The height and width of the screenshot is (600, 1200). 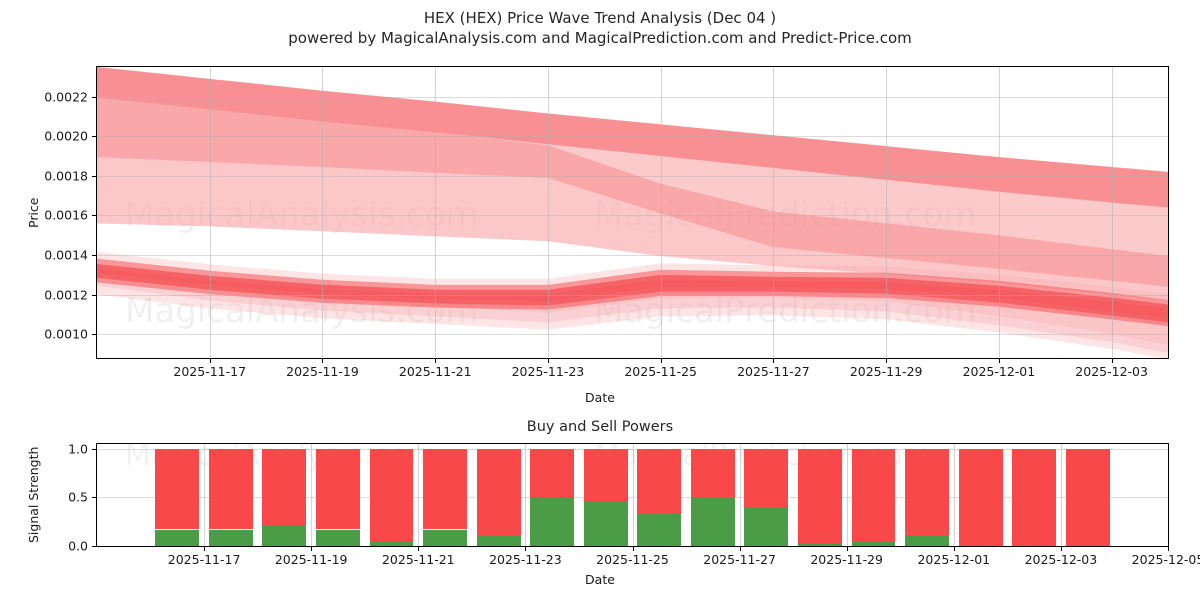 I want to click on power-x-tick-label: 2025-11-21, so click(x=418, y=559).